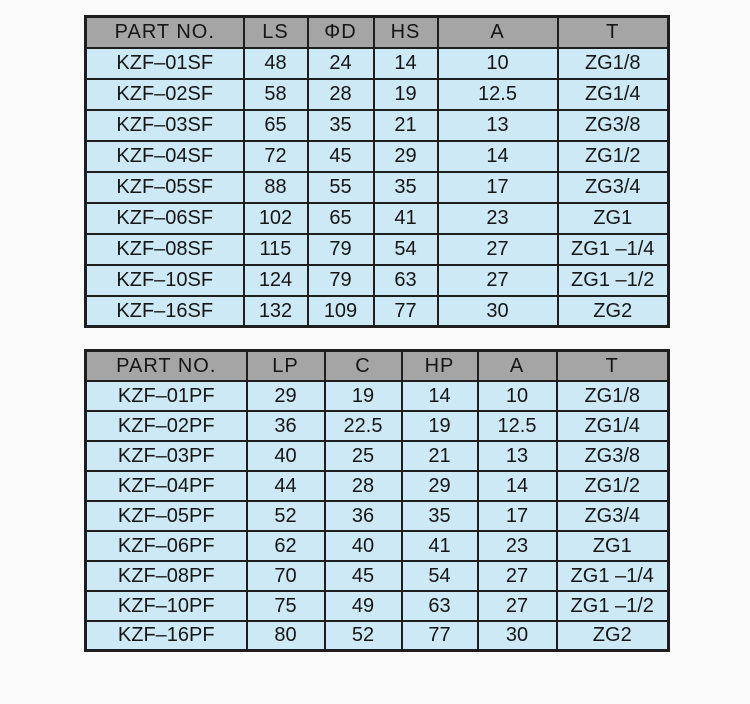 This screenshot has height=704, width=750. What do you see at coordinates (363, 455) in the screenshot?
I see `value-cell: 25` at bounding box center [363, 455].